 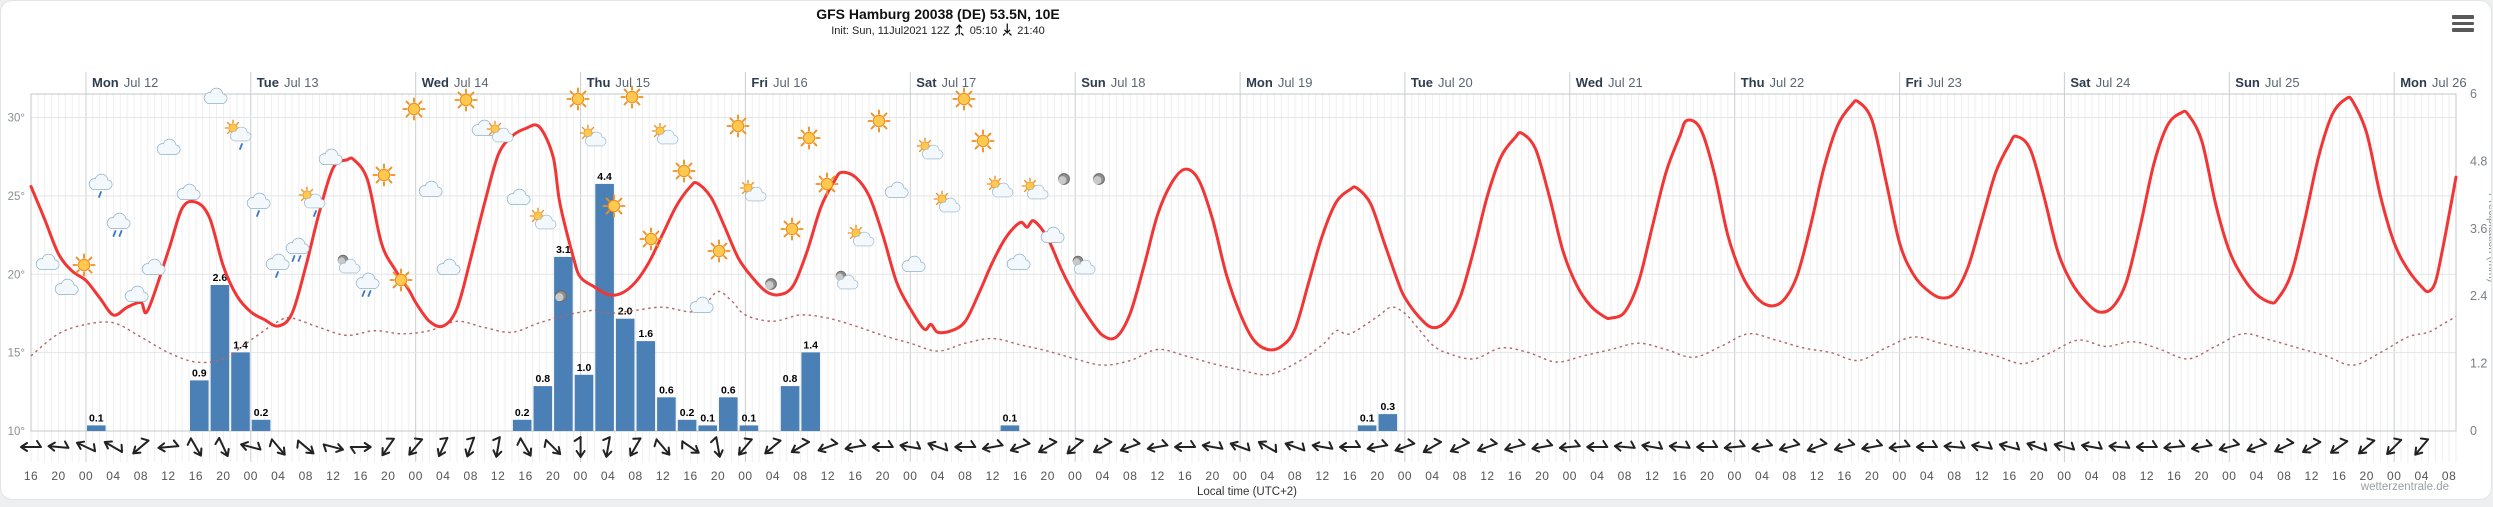 I want to click on hamburger-menu-icon, so click(x=2463, y=25).